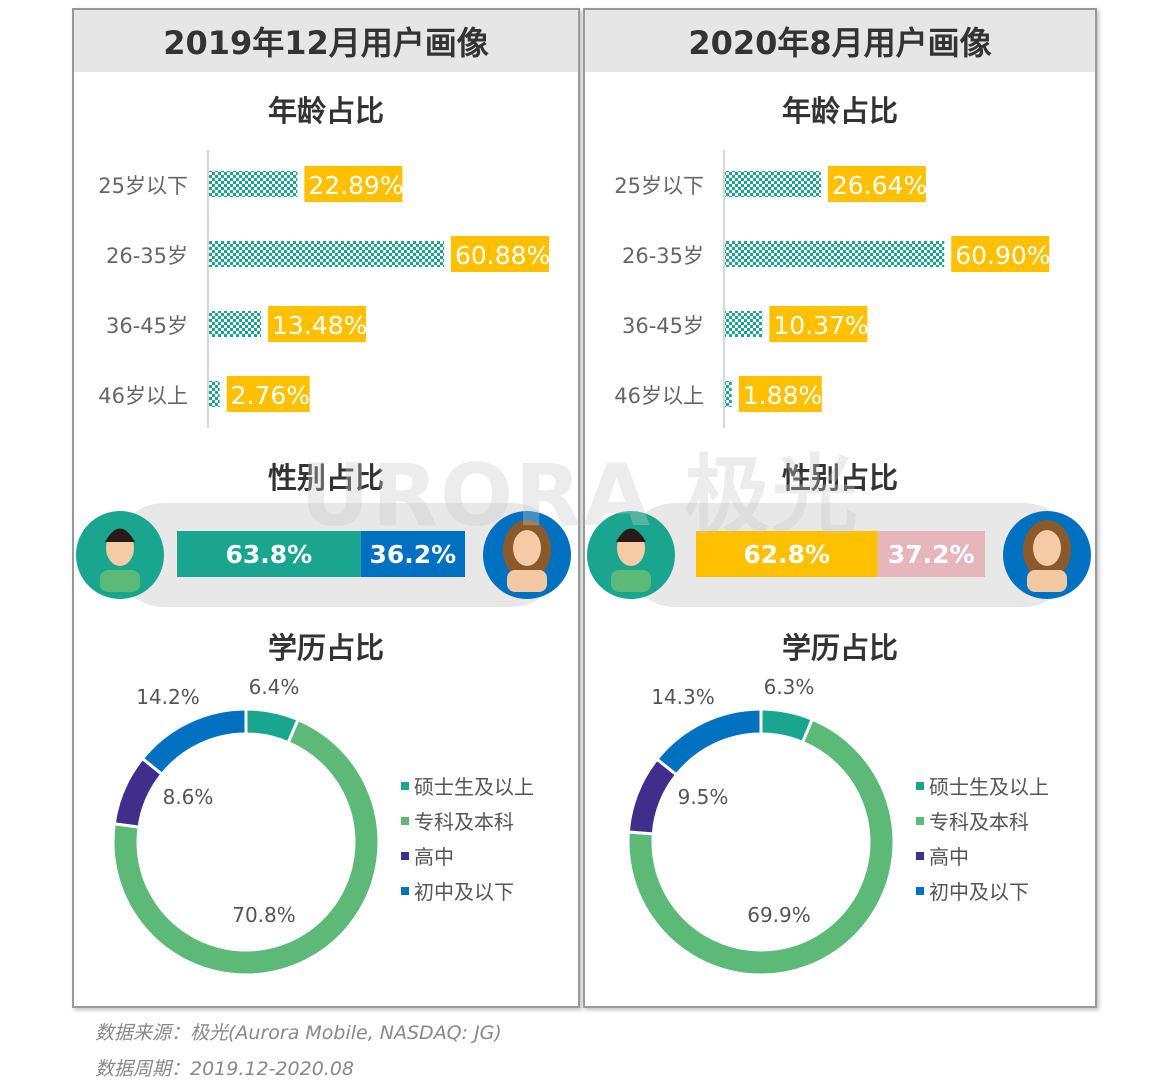  Describe the element at coordinates (188, 797) in the screenshot. I see `edu-value-label: 8.6%` at that location.